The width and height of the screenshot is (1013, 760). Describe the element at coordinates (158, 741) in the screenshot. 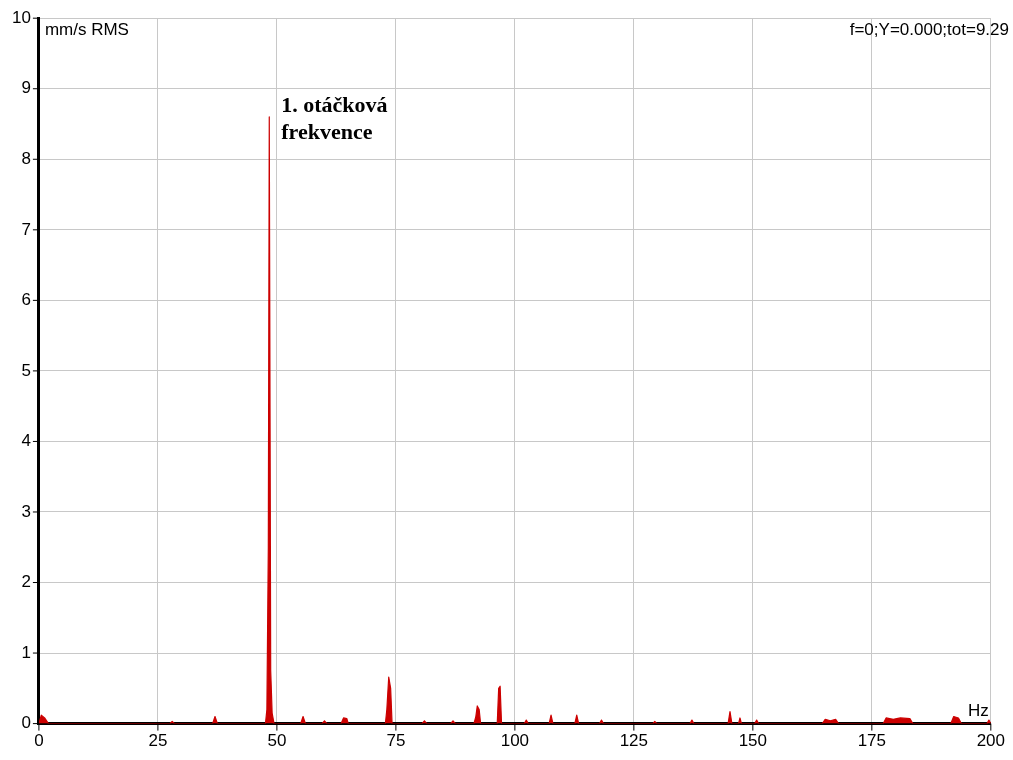

I see `x-tick-label: 25` at that location.